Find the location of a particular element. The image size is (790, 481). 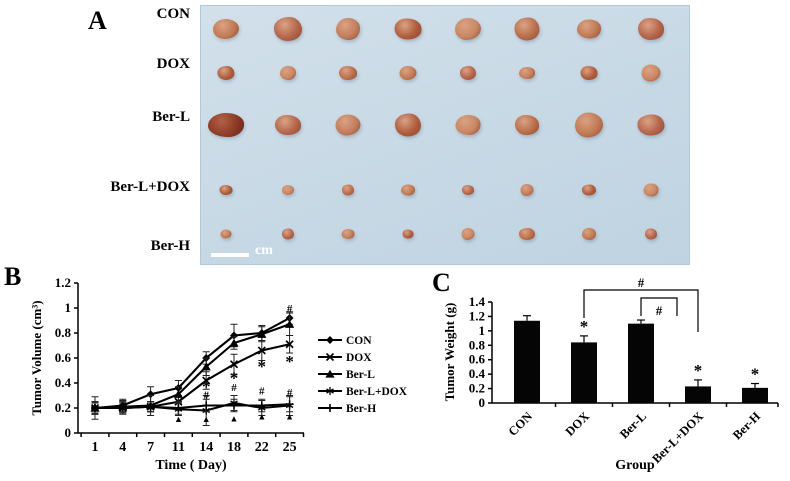

bar-ber-l-dox is located at coordinates (698, 394).